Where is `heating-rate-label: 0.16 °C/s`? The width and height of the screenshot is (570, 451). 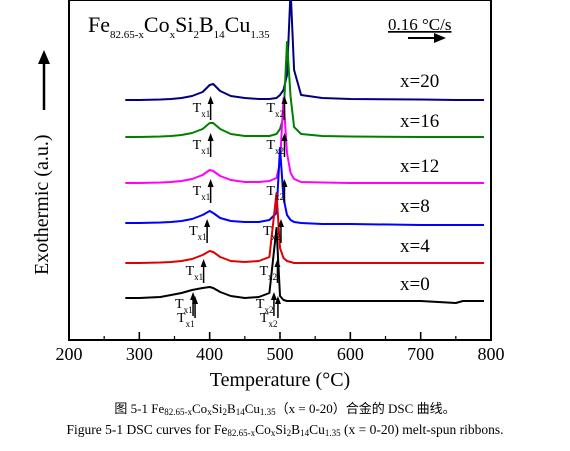
heating-rate-label: 0.16 °C/s is located at coordinates (419, 24).